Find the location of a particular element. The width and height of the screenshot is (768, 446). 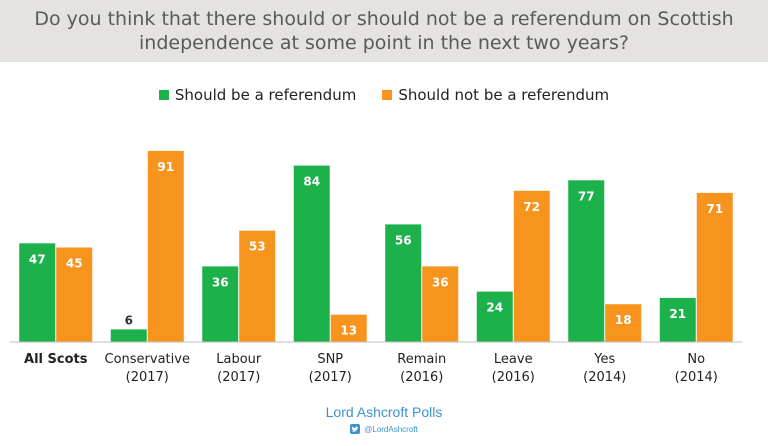

category-label-6-1: (2014) is located at coordinates (604, 377).